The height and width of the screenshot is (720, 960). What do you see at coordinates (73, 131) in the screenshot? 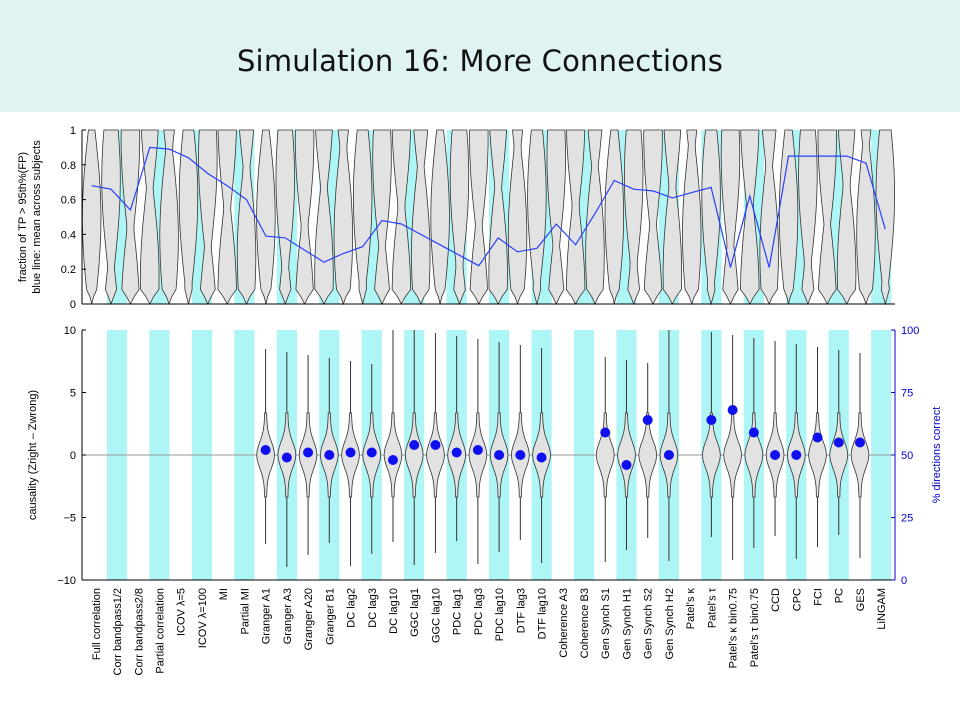
I see `top-tick-label: 1` at bounding box center [73, 131].